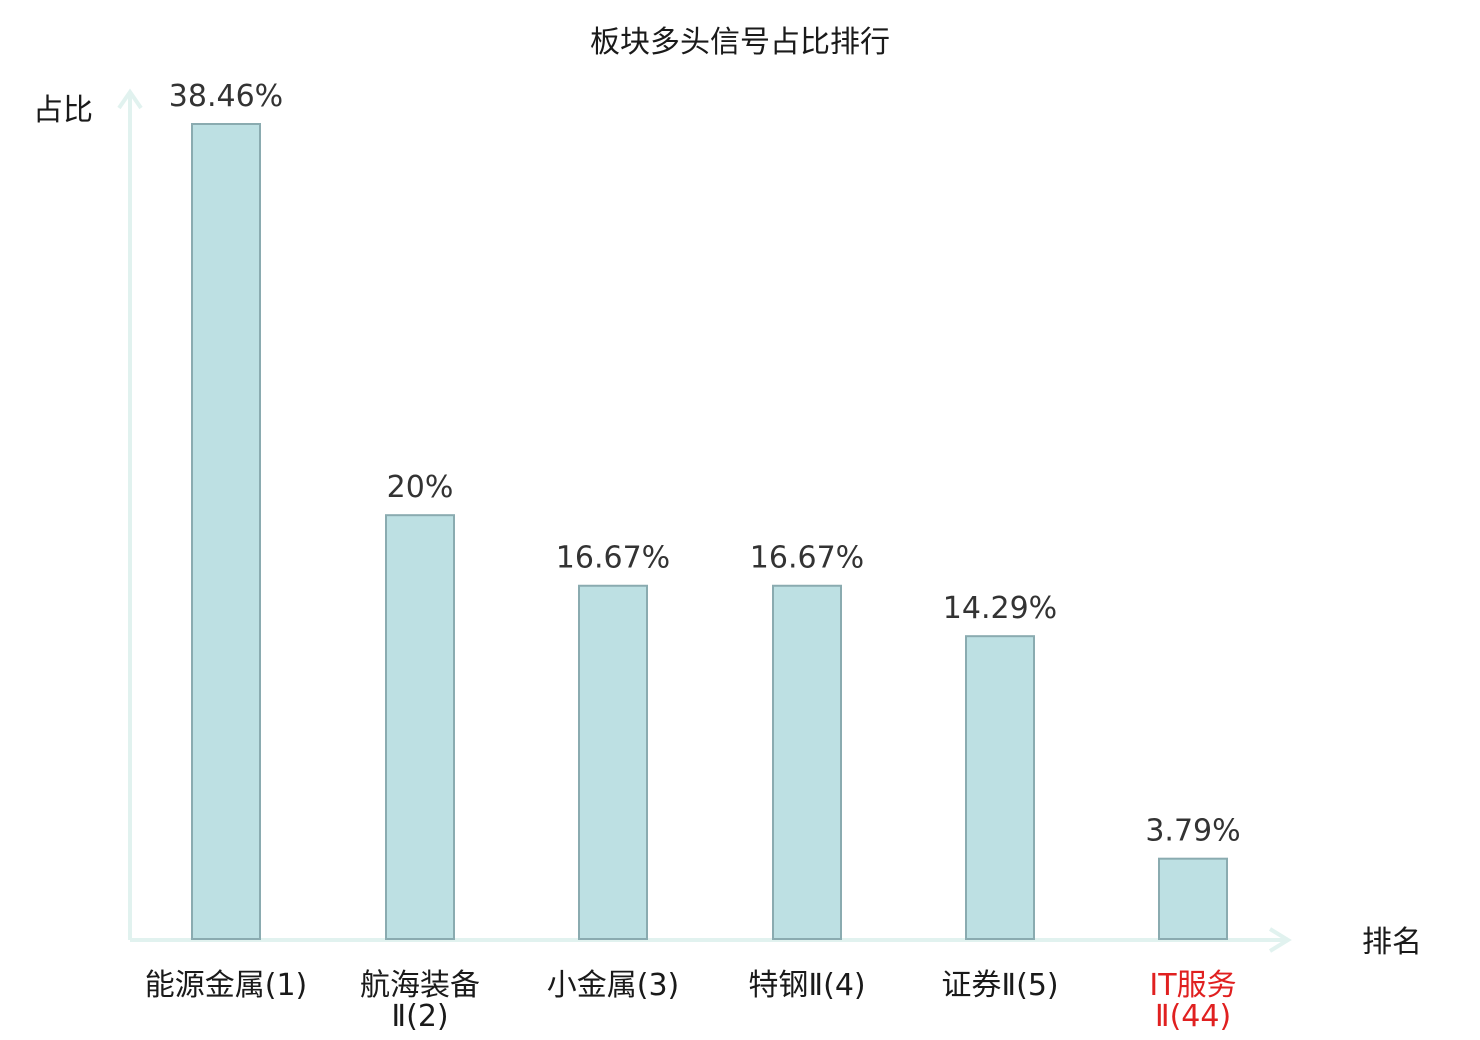 The height and width of the screenshot is (1040, 1480). Describe the element at coordinates (1000, 608) in the screenshot. I see `value-label-5: 14.29%` at that location.